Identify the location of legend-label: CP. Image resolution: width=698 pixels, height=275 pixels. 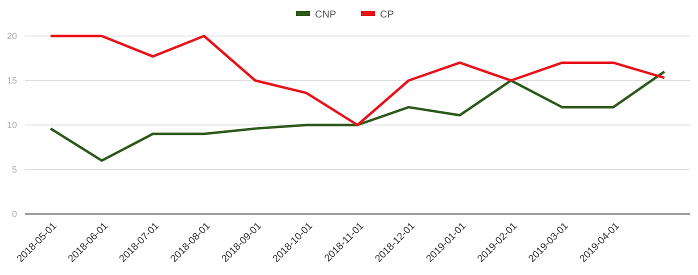
(387, 15).